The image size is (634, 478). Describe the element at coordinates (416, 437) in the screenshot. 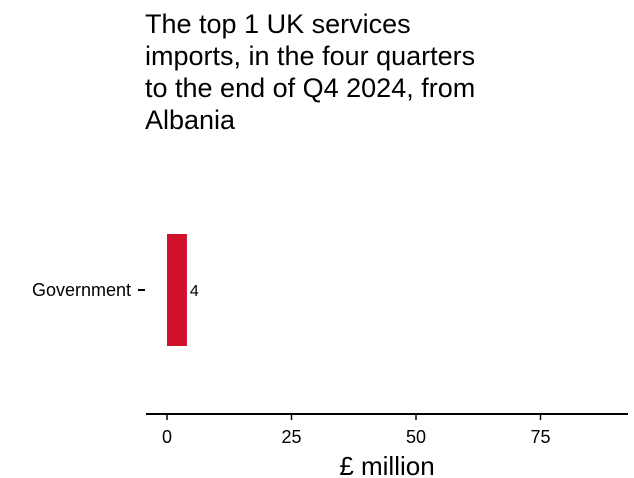

I see `x-tick-label: 50` at that location.